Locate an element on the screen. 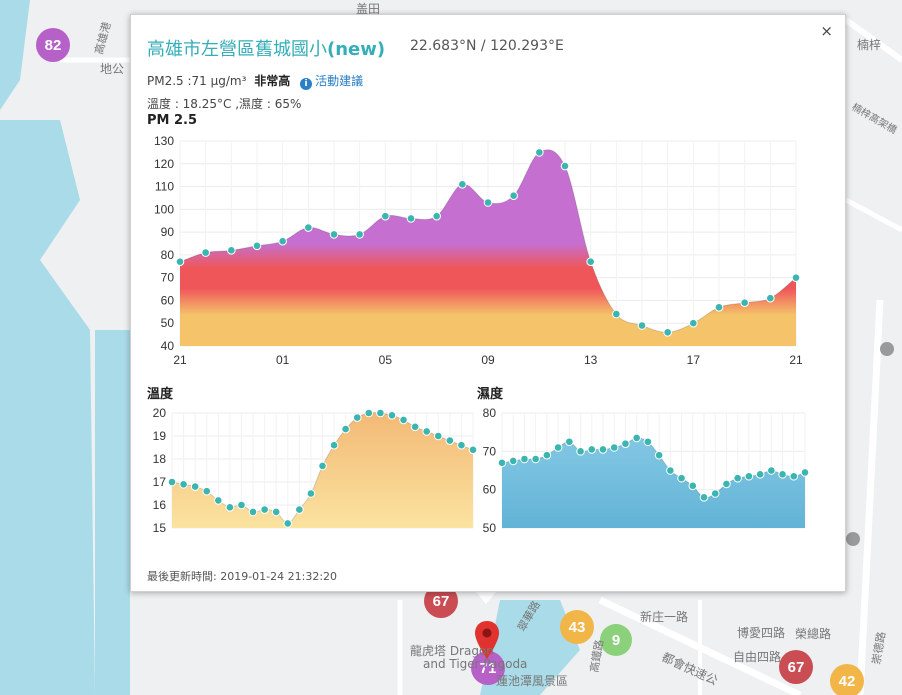 The width and height of the screenshot is (902, 695). y-tick-label: 20 is located at coordinates (160, 413).